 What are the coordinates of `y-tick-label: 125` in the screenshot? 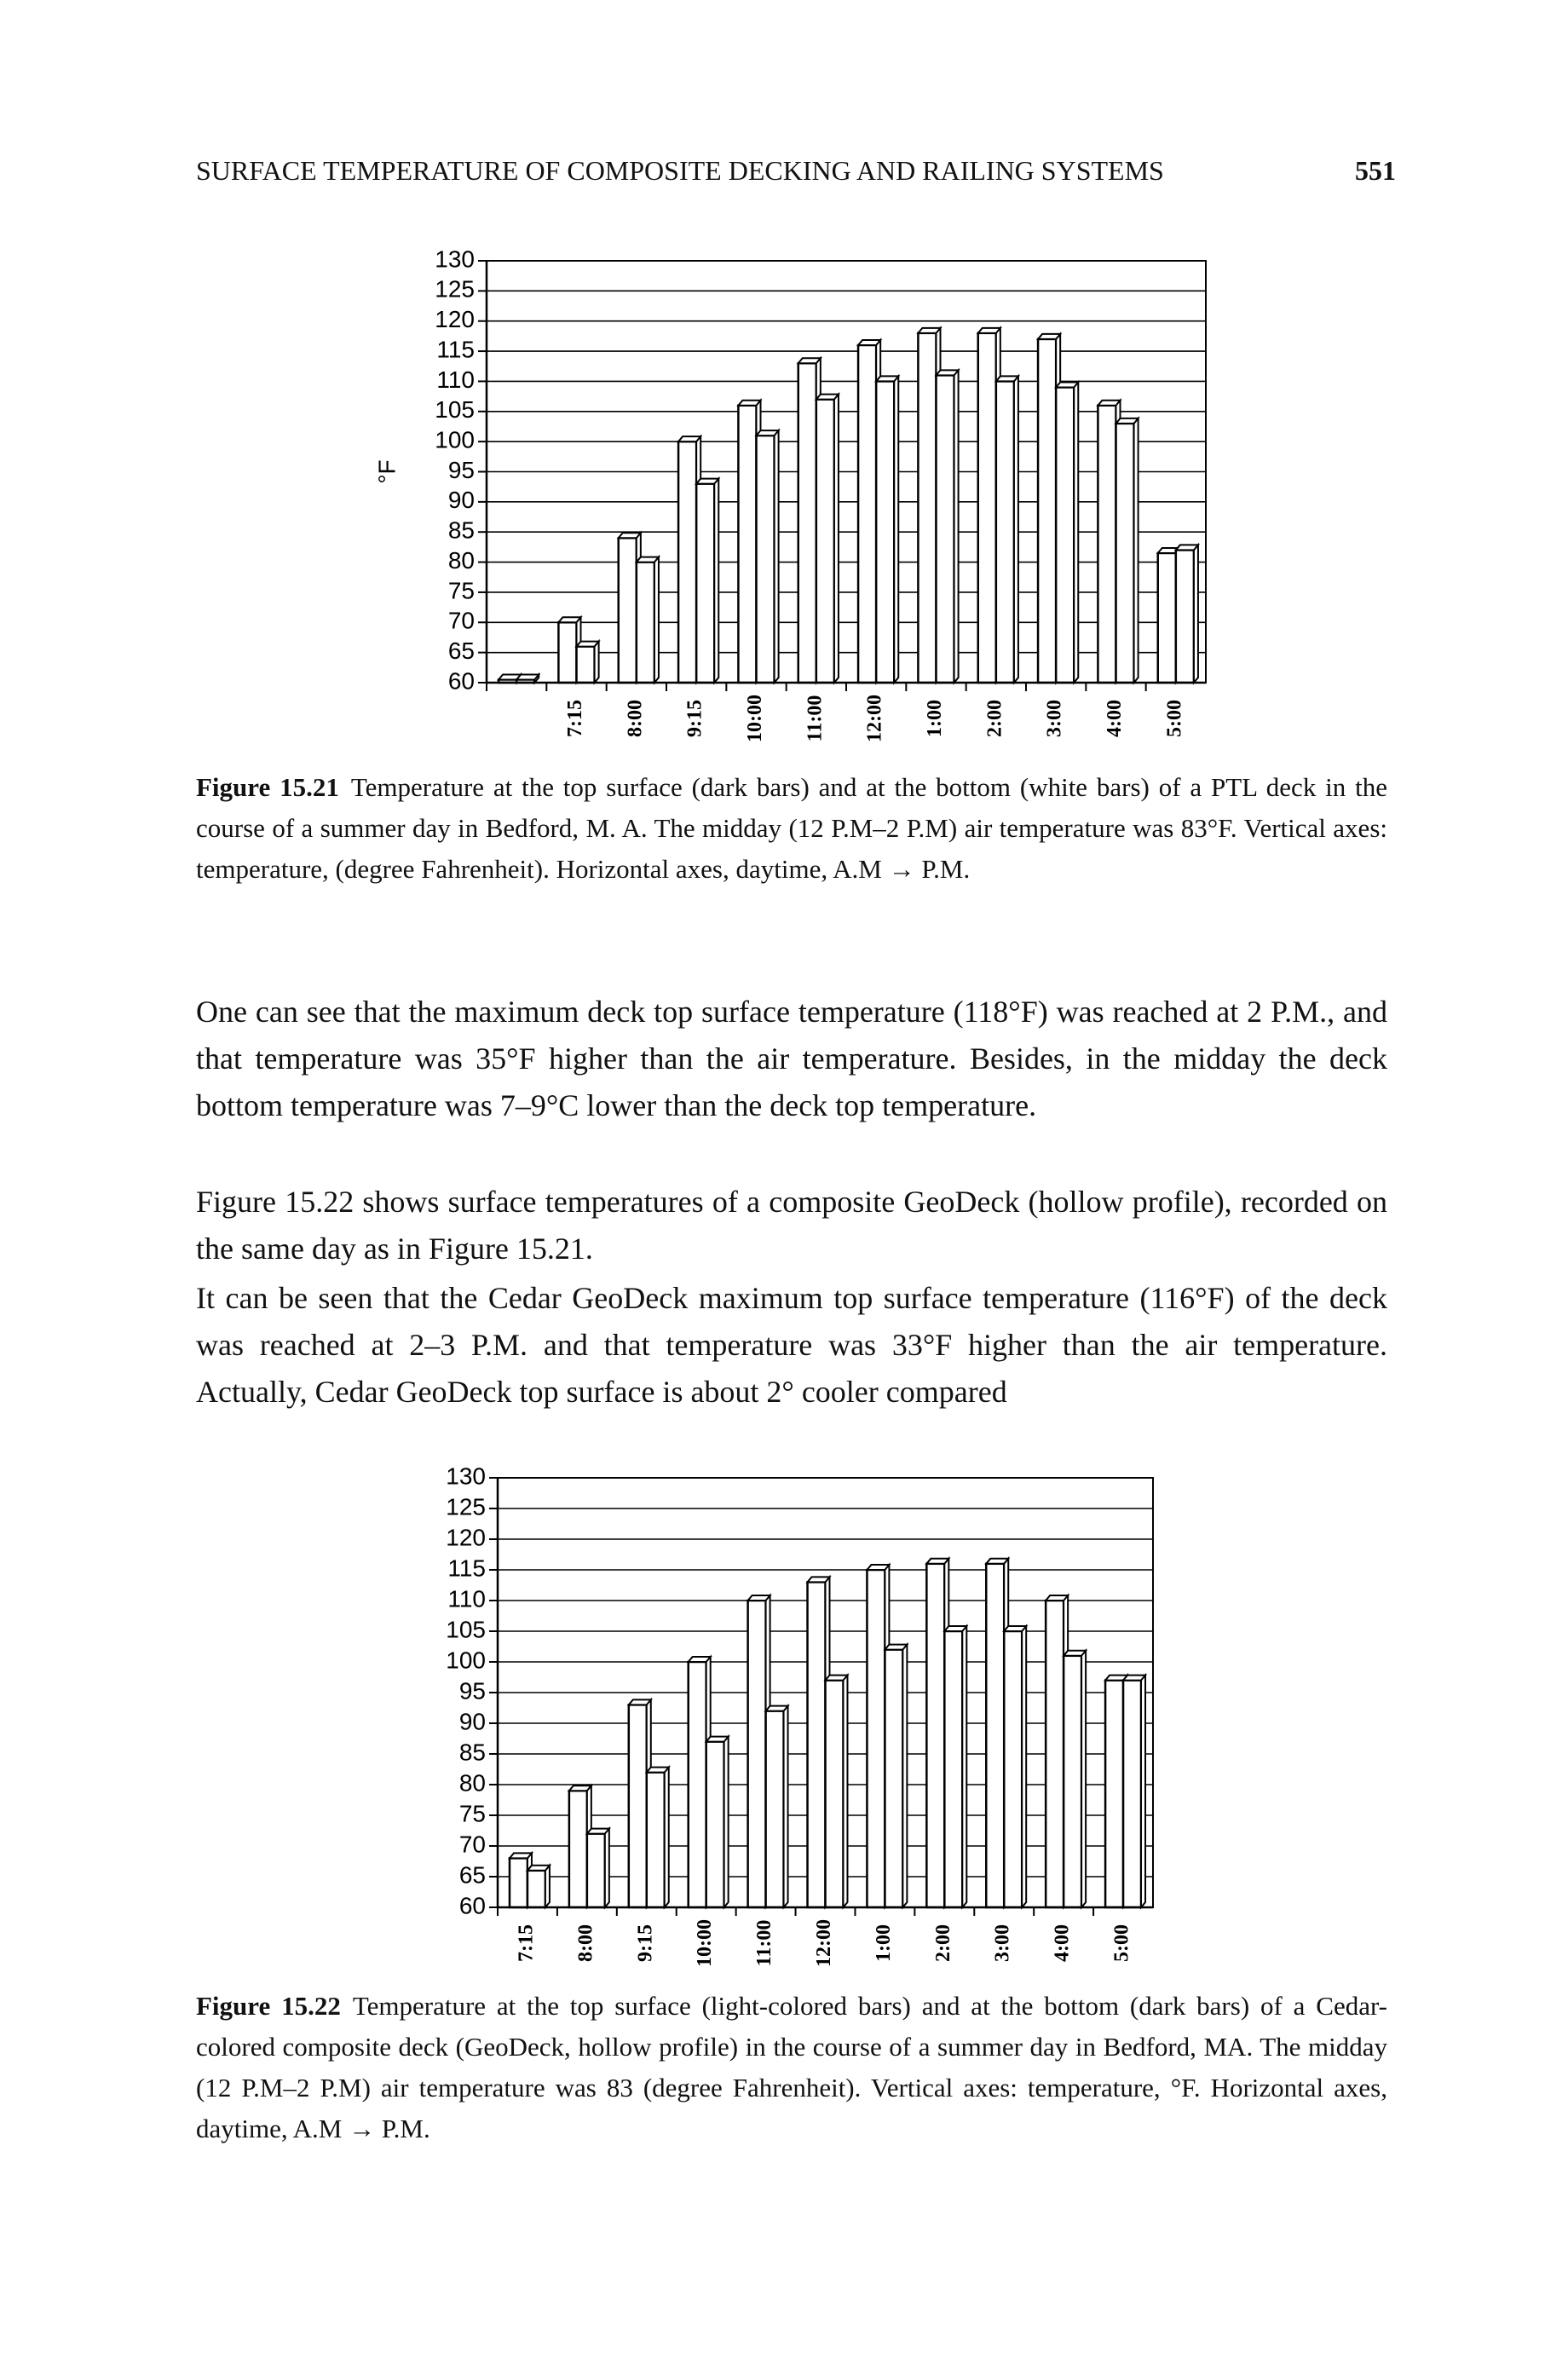 It's located at (466, 1506).